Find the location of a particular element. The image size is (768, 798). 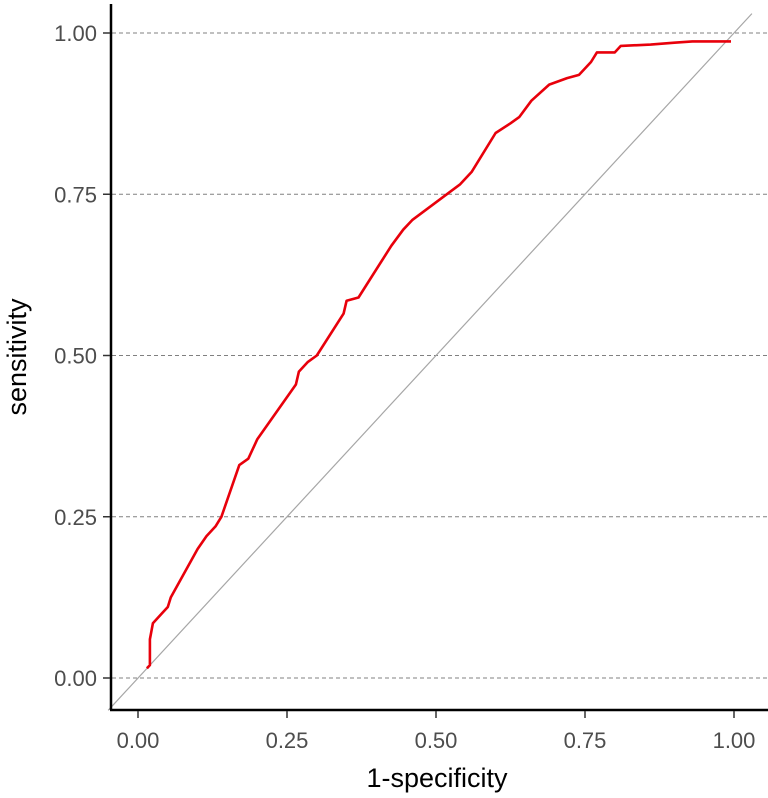

y-tick-label-2: 0.50 is located at coordinates (75, 356).